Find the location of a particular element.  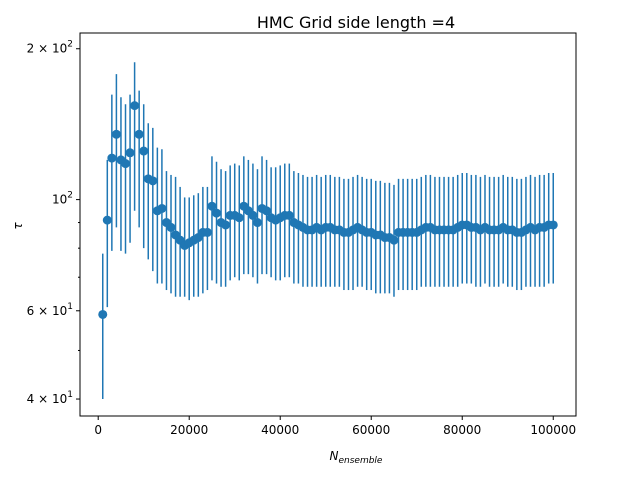

y-axis-label: τ is located at coordinates (18, 226).